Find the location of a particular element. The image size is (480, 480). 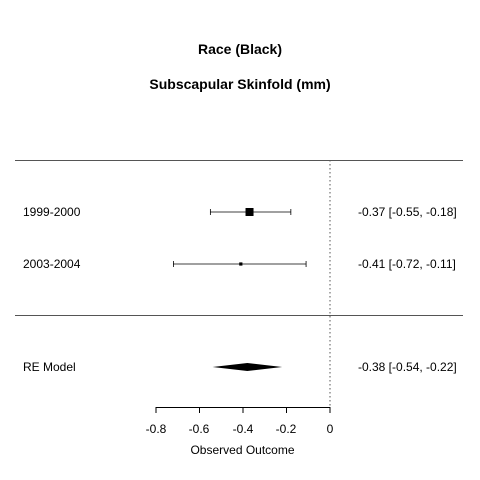

summary-estimate-text: -0.38 [-0.54, -0.22] is located at coordinates (407, 367).